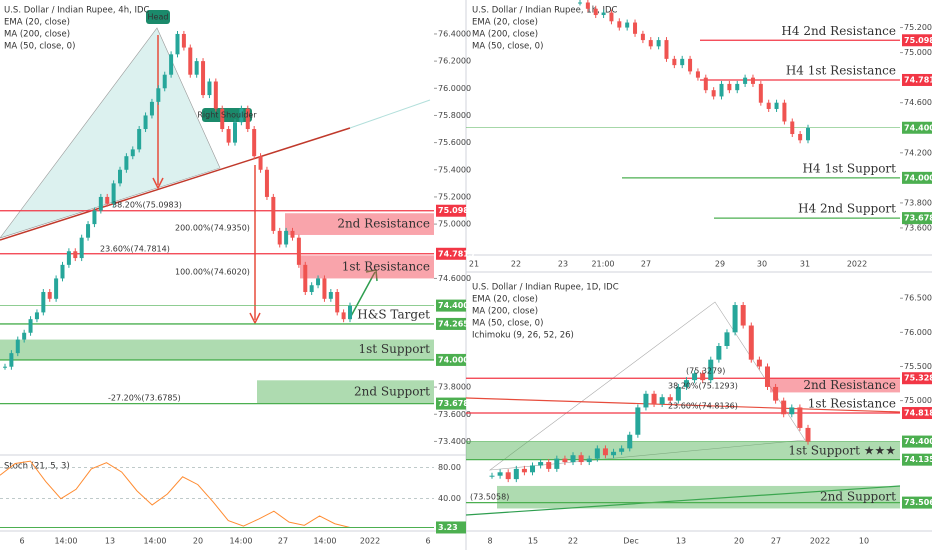 Image resolution: width=932 pixels, height=550 pixels. Describe the element at coordinates (602, 264) in the screenshot. I see `x-tick-label: 21:00` at that location.